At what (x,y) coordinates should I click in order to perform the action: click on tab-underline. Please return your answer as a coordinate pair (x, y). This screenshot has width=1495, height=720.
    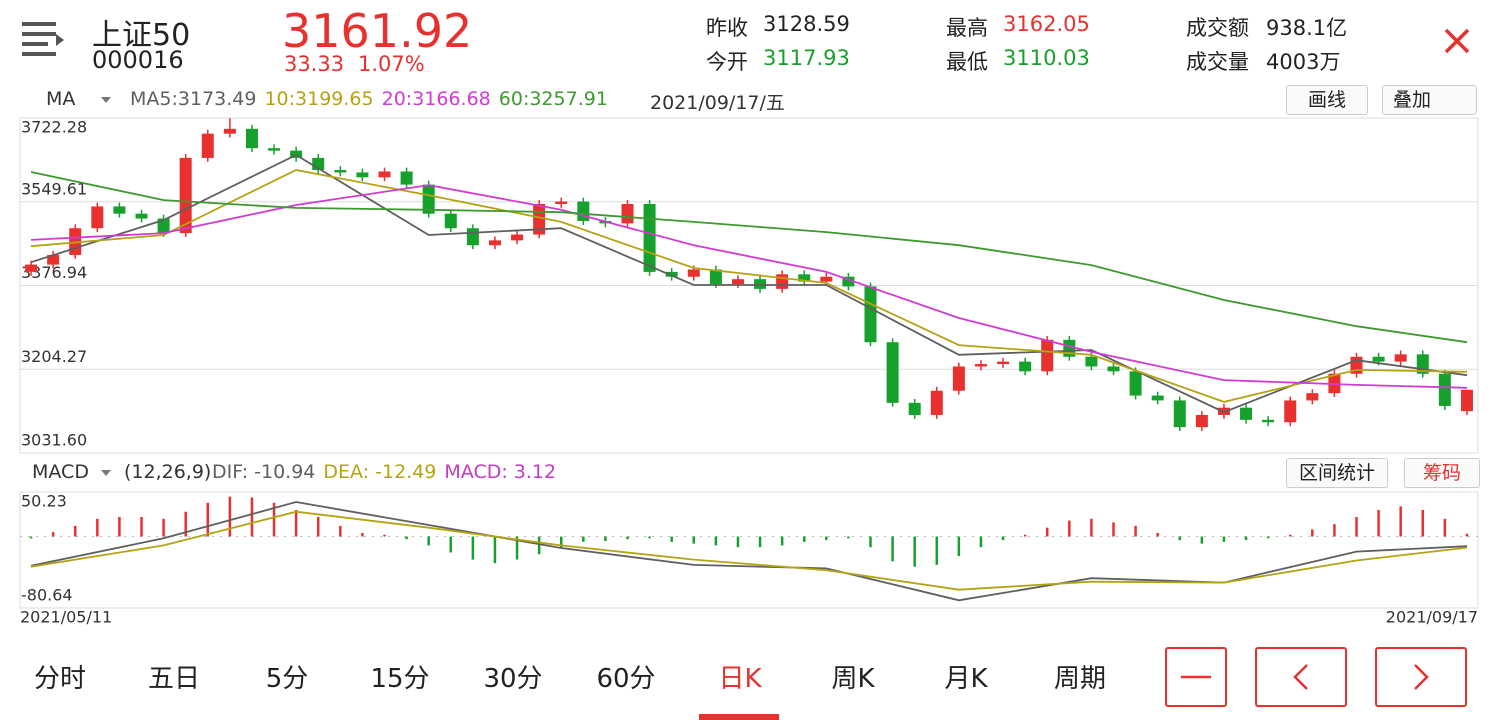
    Looking at the image, I should click on (739, 717).